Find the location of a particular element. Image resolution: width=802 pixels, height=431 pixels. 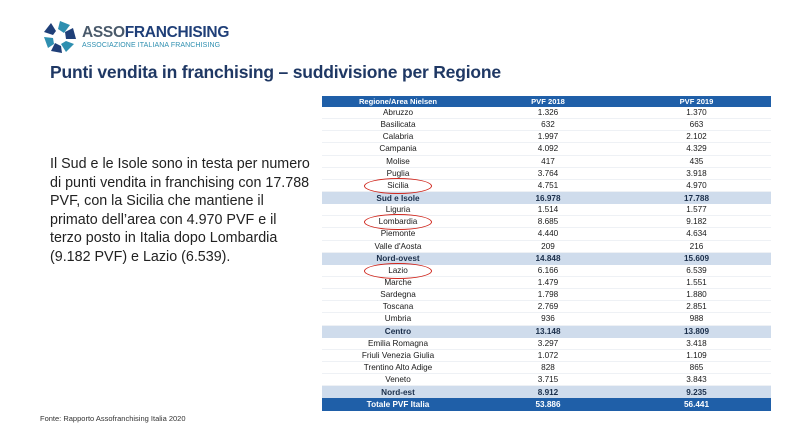

pvf-2018-cell: 4.092 is located at coordinates (548, 149).